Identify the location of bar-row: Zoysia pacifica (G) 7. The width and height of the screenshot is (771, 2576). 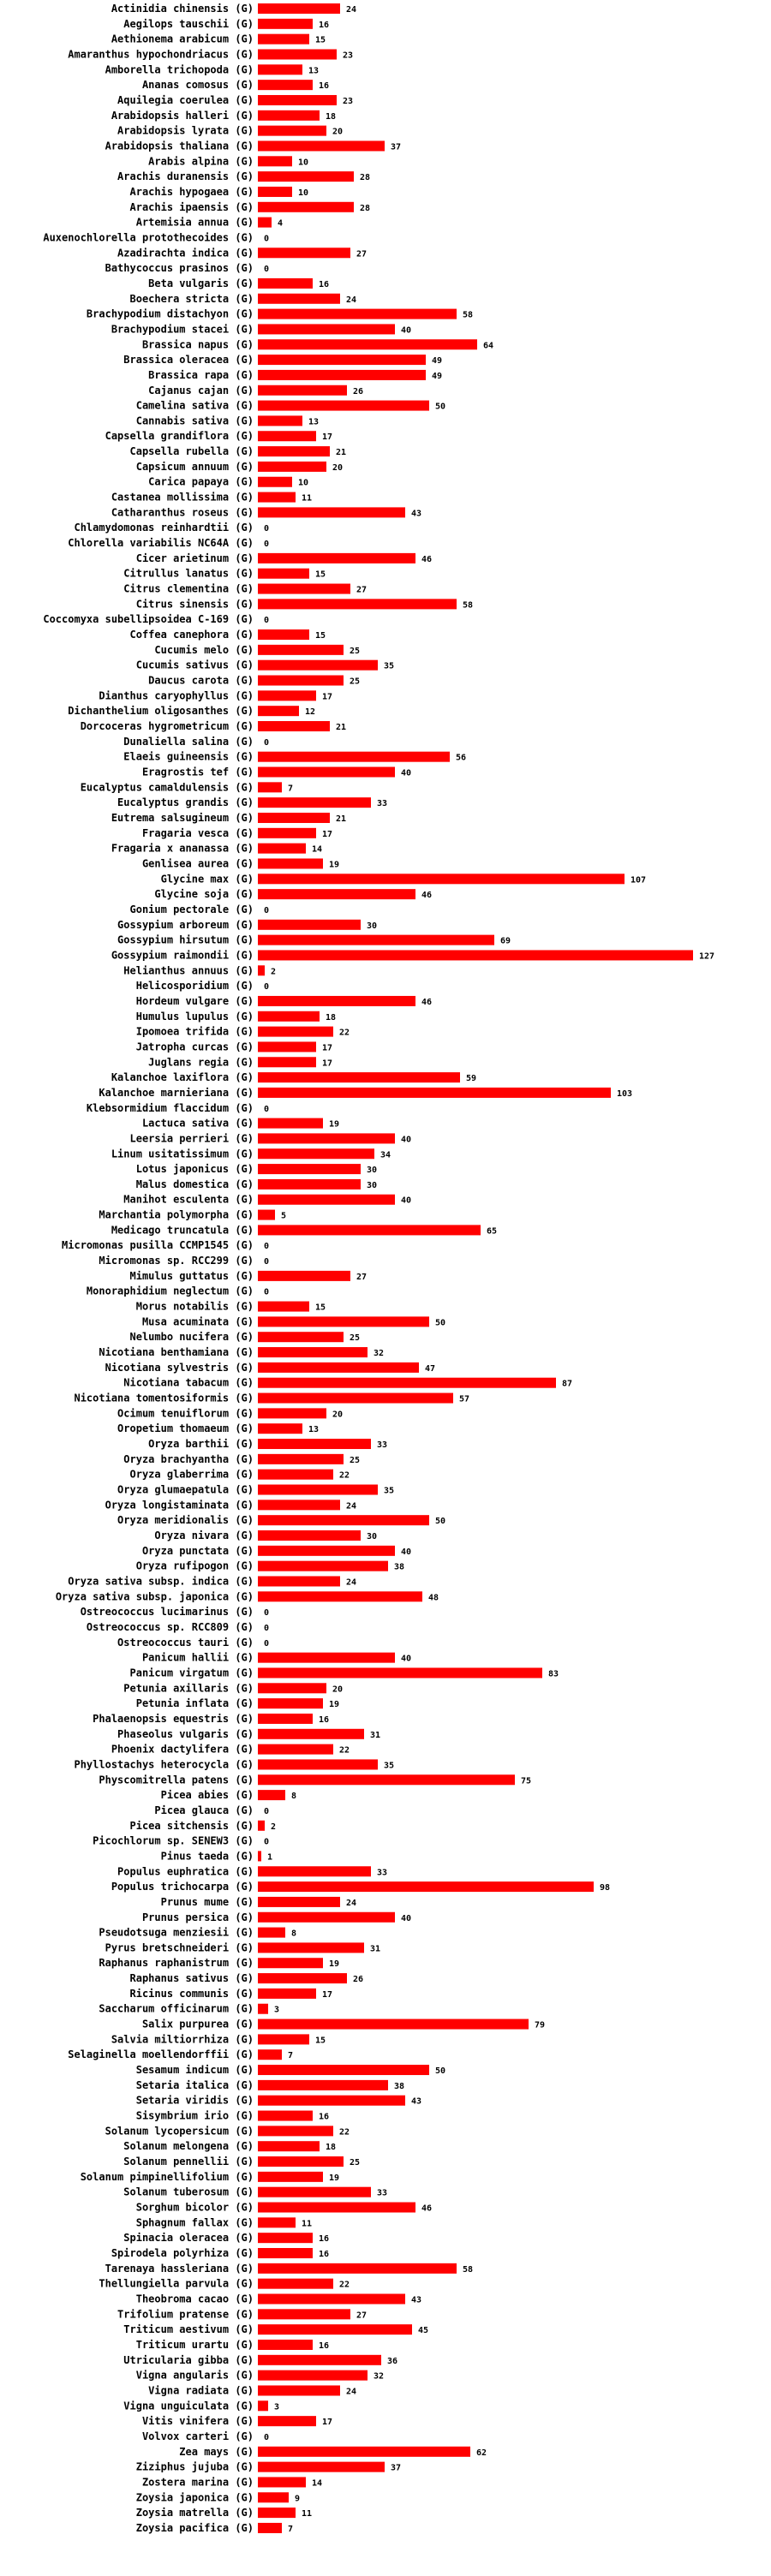
(215, 2528).